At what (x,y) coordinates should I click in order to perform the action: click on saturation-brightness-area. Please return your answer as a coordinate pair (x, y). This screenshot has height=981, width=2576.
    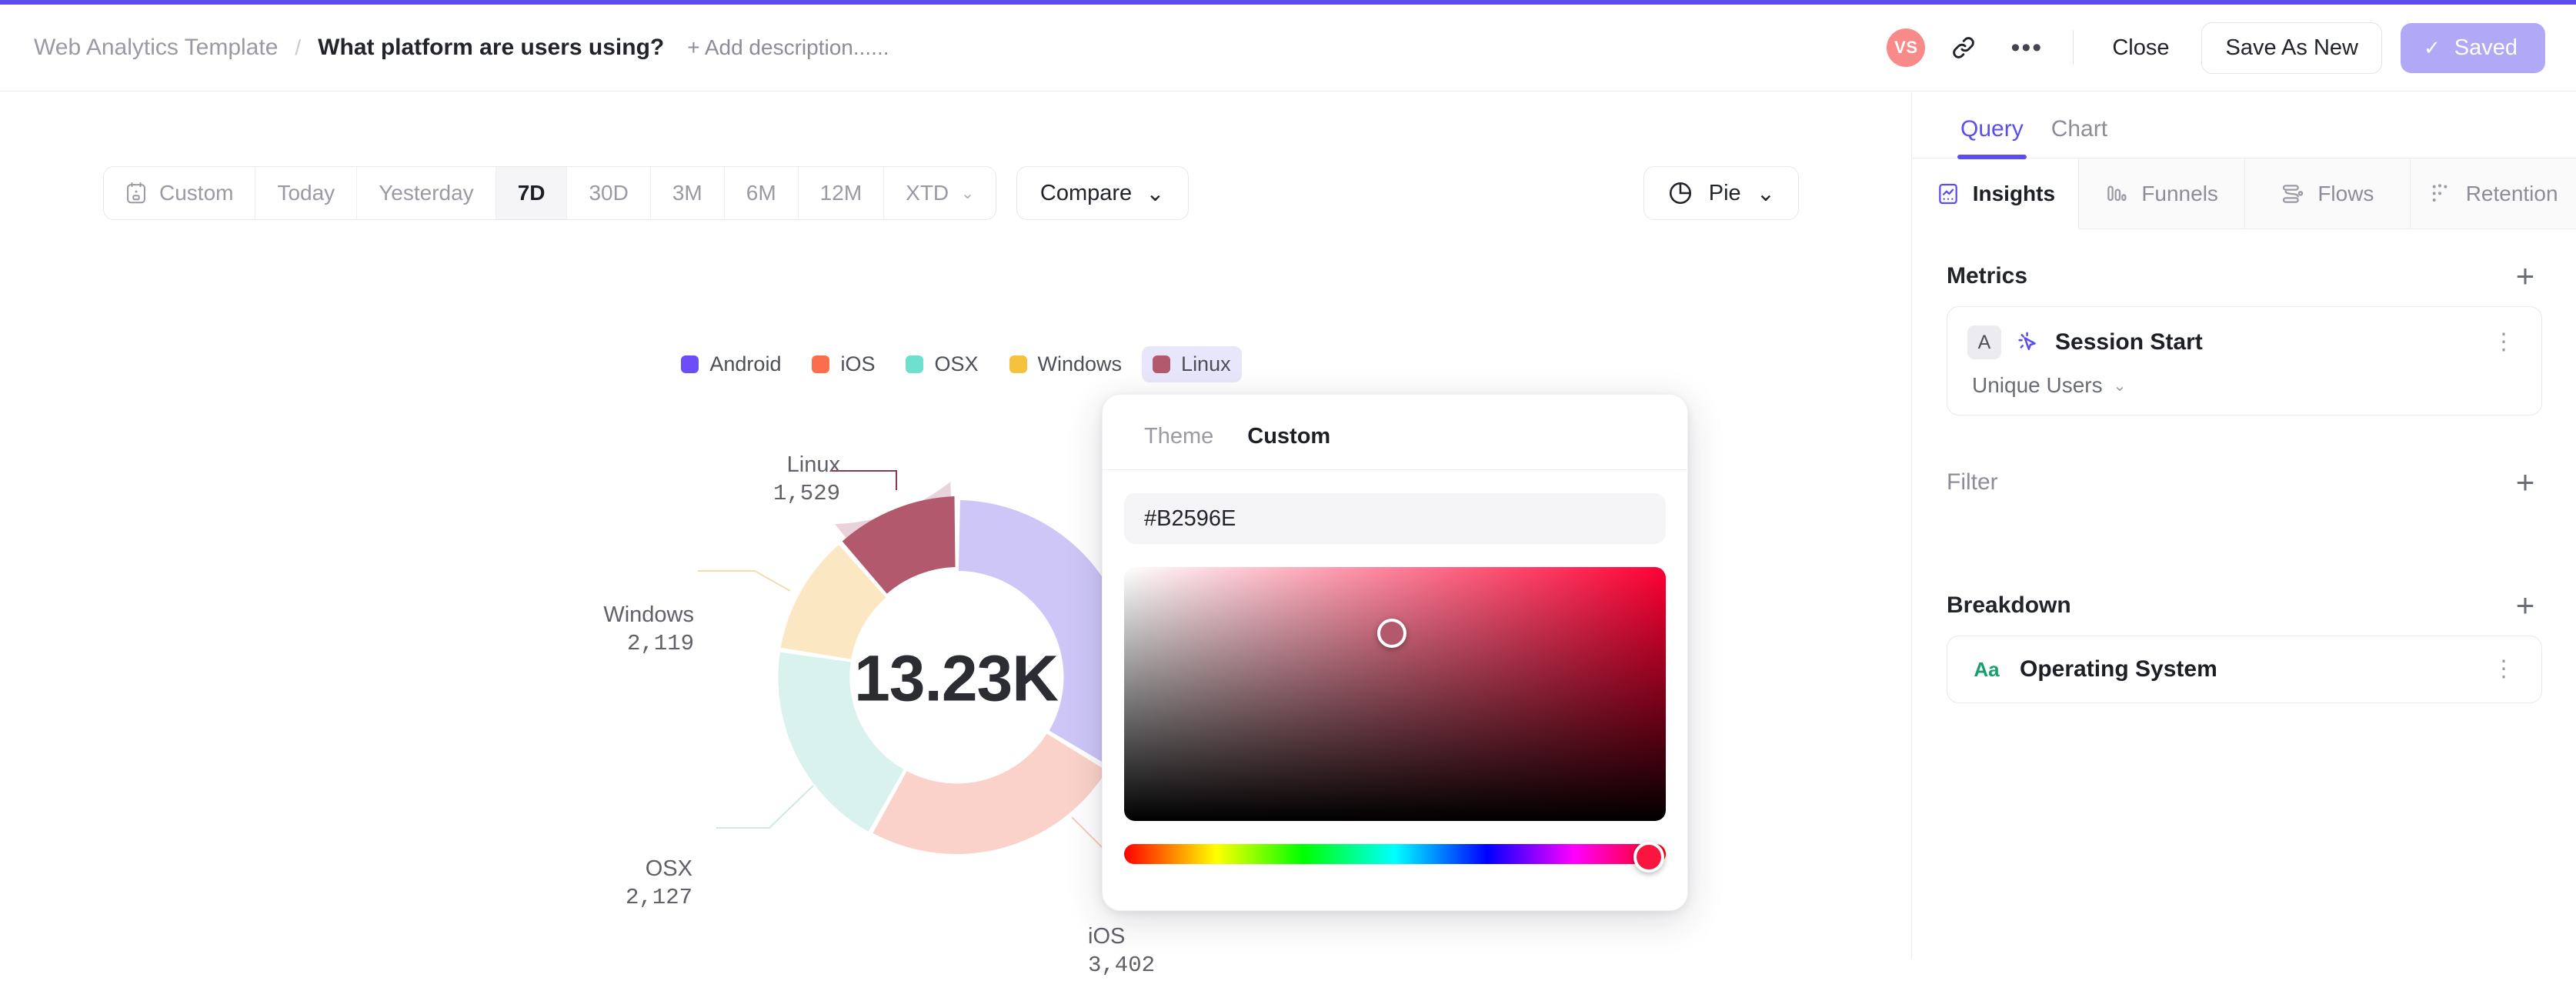
    Looking at the image, I should click on (1395, 694).